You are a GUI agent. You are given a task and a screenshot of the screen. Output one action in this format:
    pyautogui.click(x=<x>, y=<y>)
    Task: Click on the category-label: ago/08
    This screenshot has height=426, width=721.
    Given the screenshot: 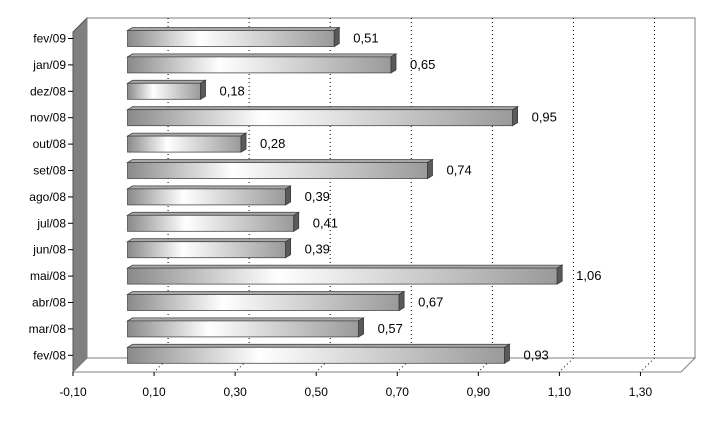 What is the action you would take?
    pyautogui.click(x=47, y=197)
    